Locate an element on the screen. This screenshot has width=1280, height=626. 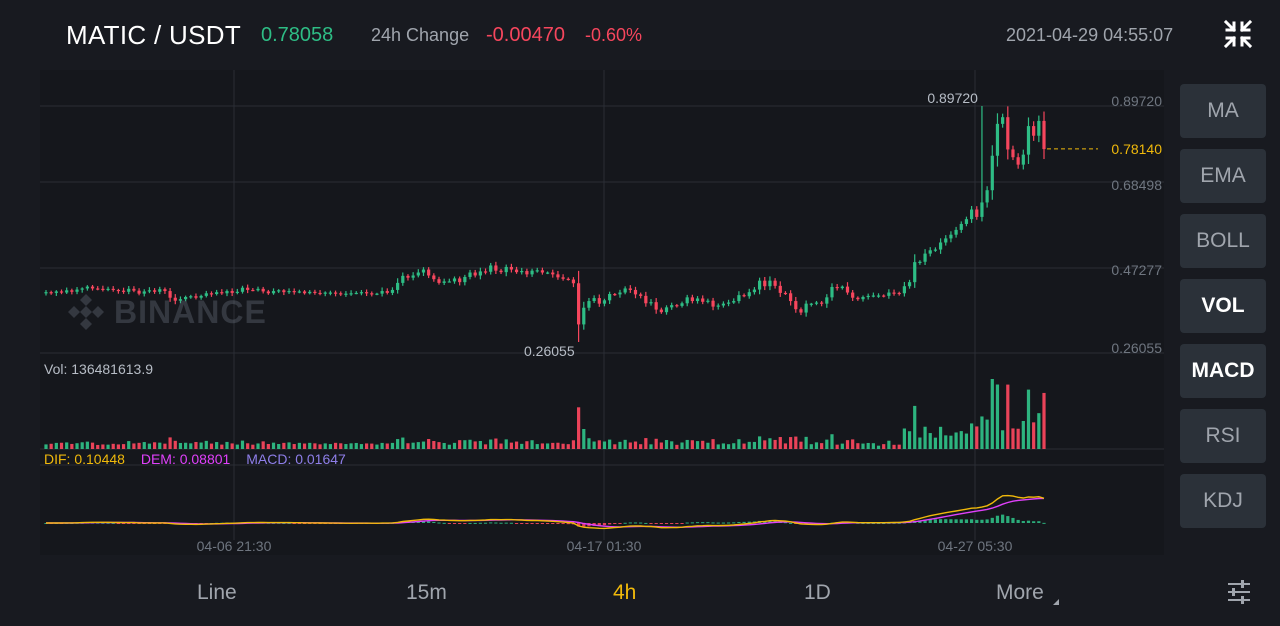
indicator-macd-button: MACD is located at coordinates (1223, 371).